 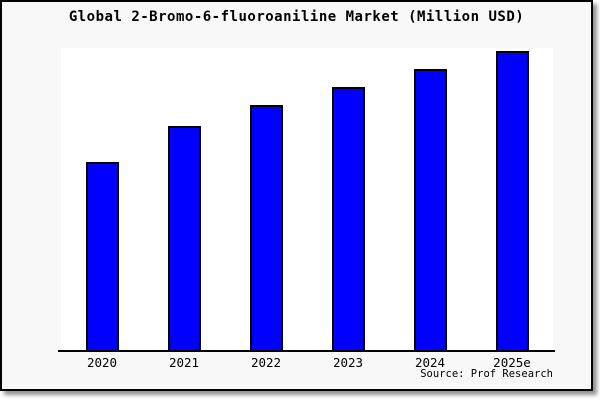 What do you see at coordinates (266, 362) in the screenshot?
I see `x-tick-label-2022: 2022` at bounding box center [266, 362].